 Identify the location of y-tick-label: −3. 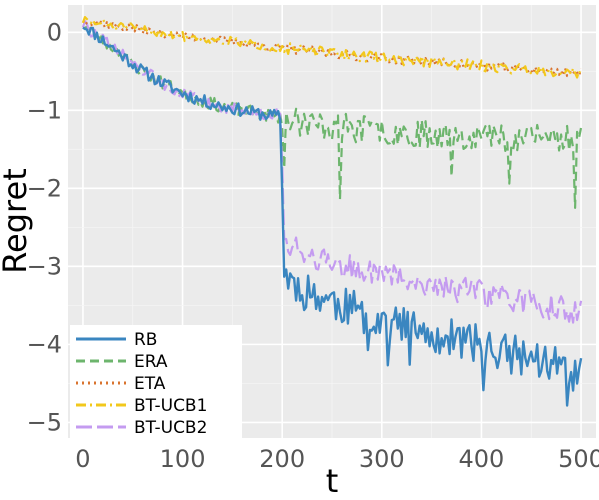
(44, 266).